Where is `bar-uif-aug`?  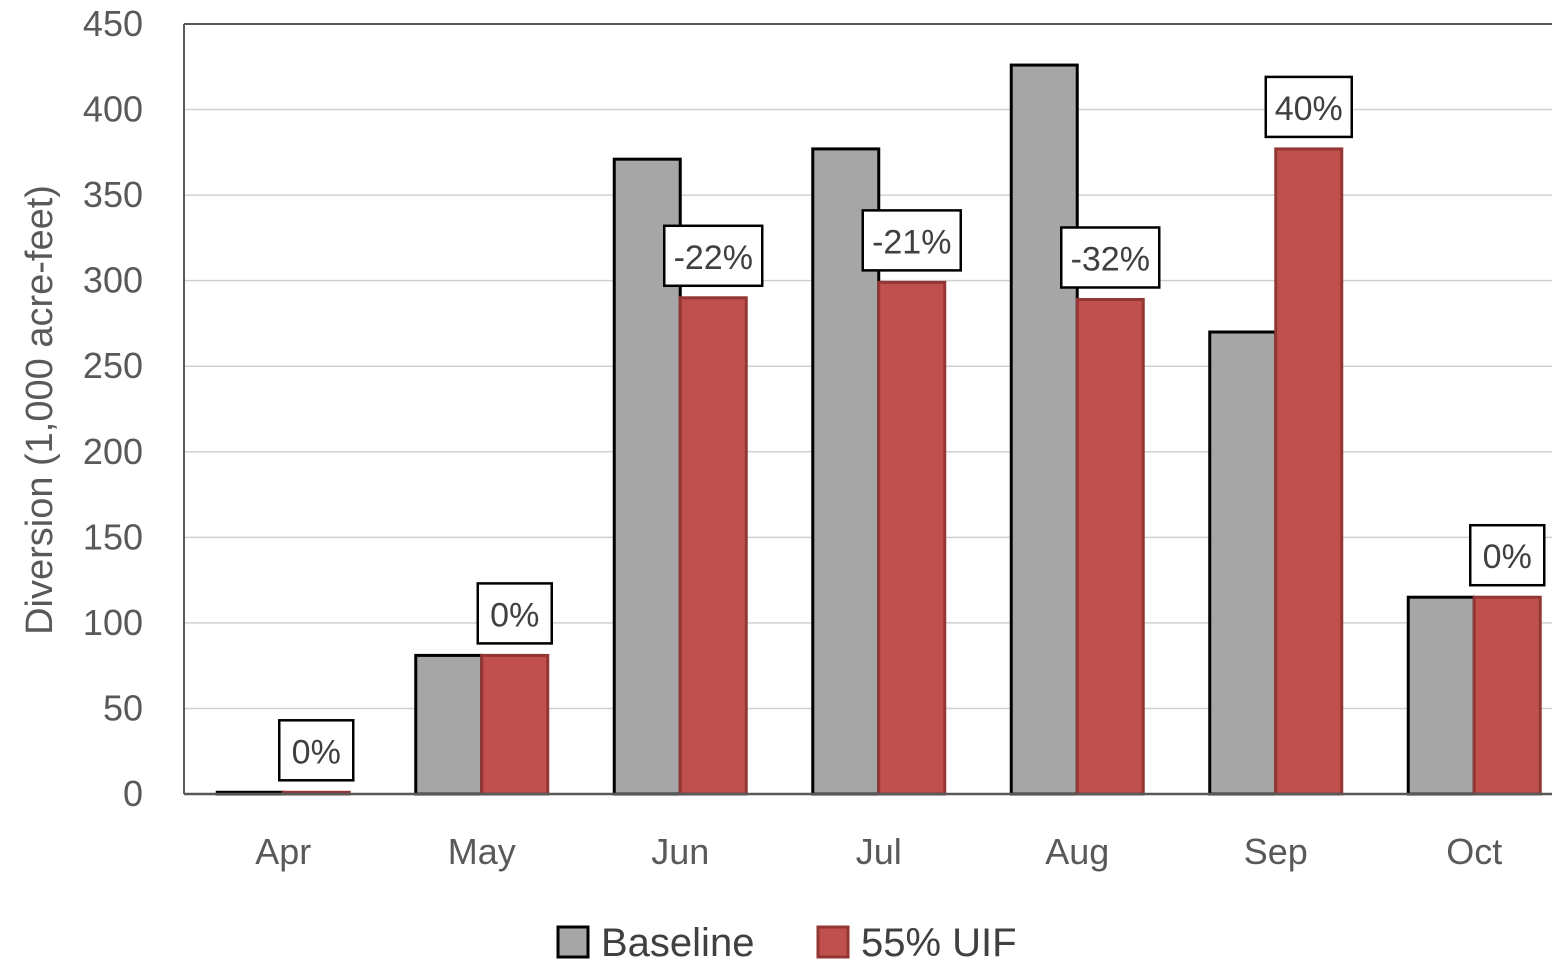
bar-uif-aug is located at coordinates (1110, 546).